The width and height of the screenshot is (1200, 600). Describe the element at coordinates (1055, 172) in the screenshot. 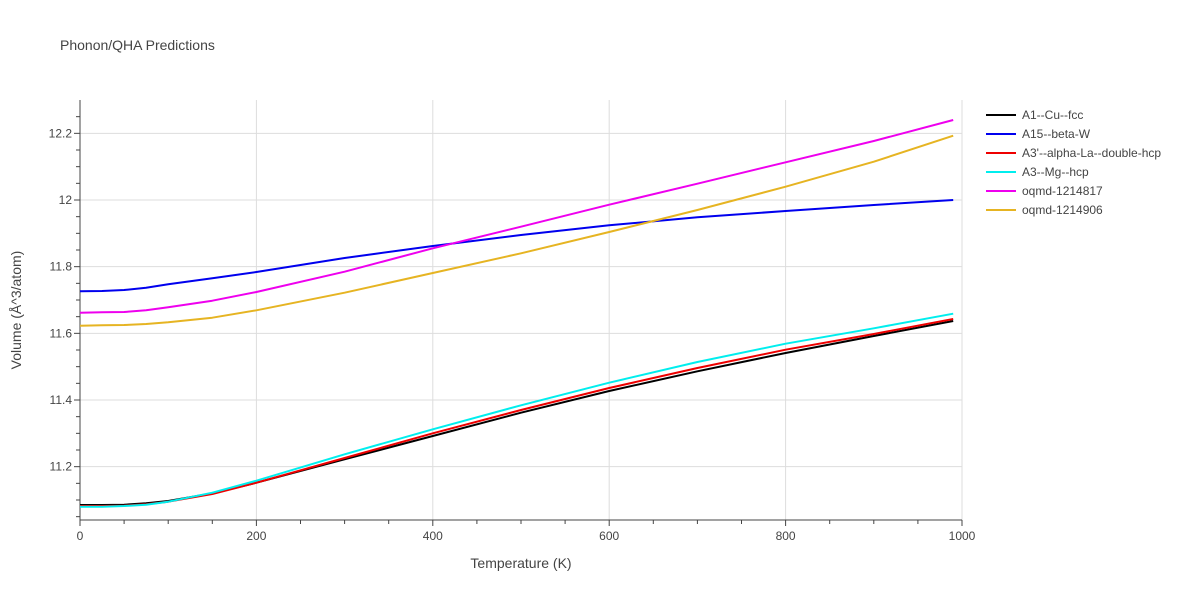

I see `legend-label: A3--Mg--hcp` at that location.